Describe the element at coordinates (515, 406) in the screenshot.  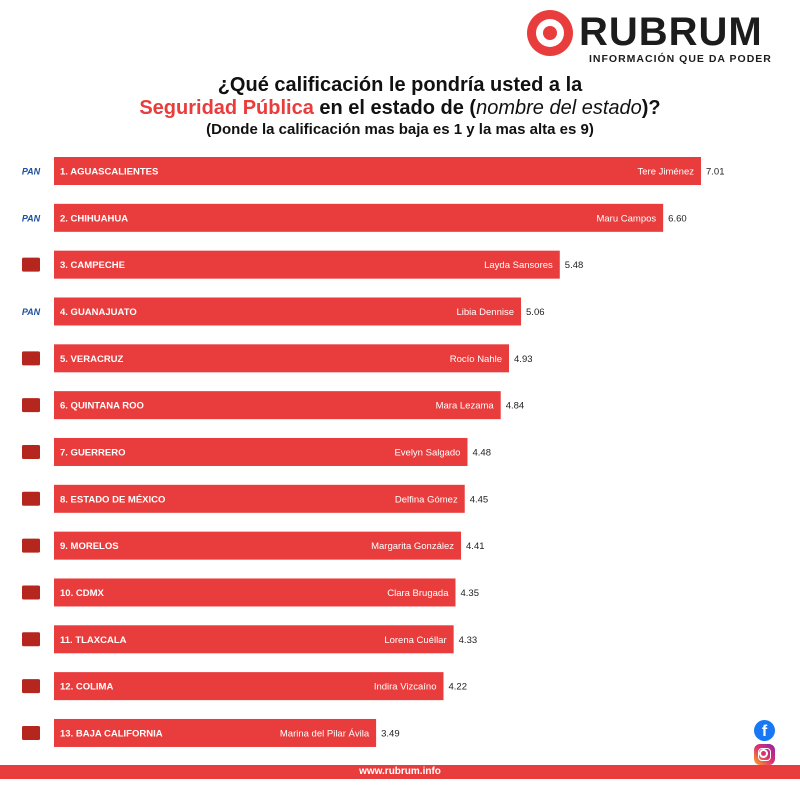
I see `value-label: 4.84` at that location.